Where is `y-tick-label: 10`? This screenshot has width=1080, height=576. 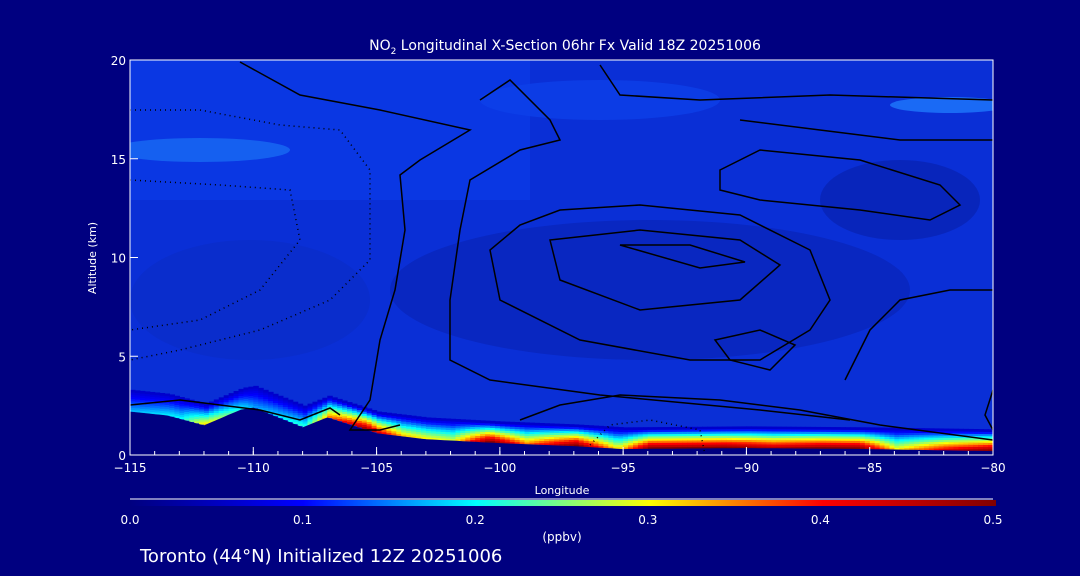 y-tick-label: 10 is located at coordinates (118, 259).